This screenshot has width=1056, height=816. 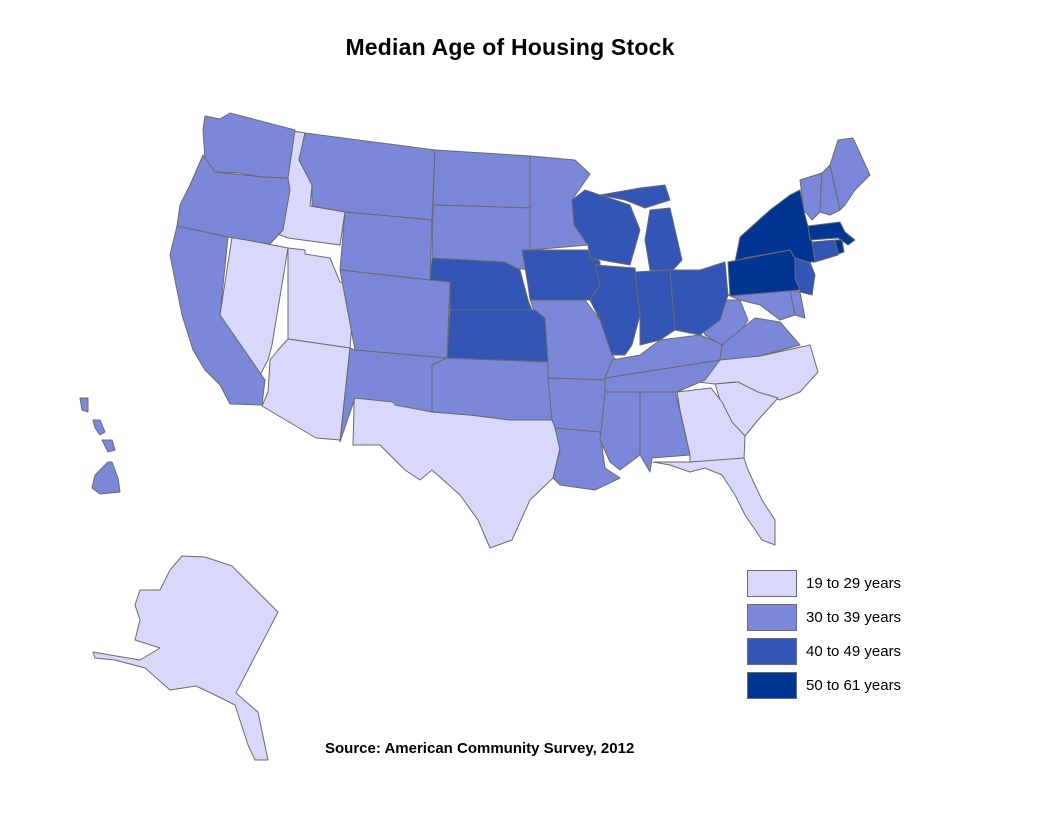 I want to click on state-co, so click(x=395, y=314).